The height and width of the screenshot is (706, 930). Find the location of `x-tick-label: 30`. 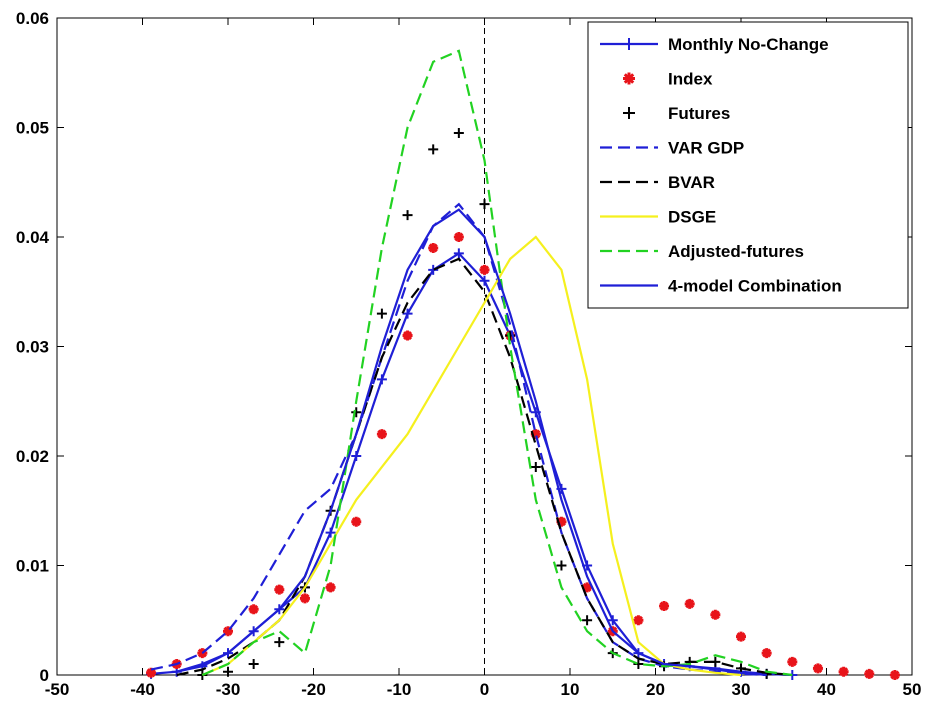

x-tick-label: 30 is located at coordinates (741, 689).